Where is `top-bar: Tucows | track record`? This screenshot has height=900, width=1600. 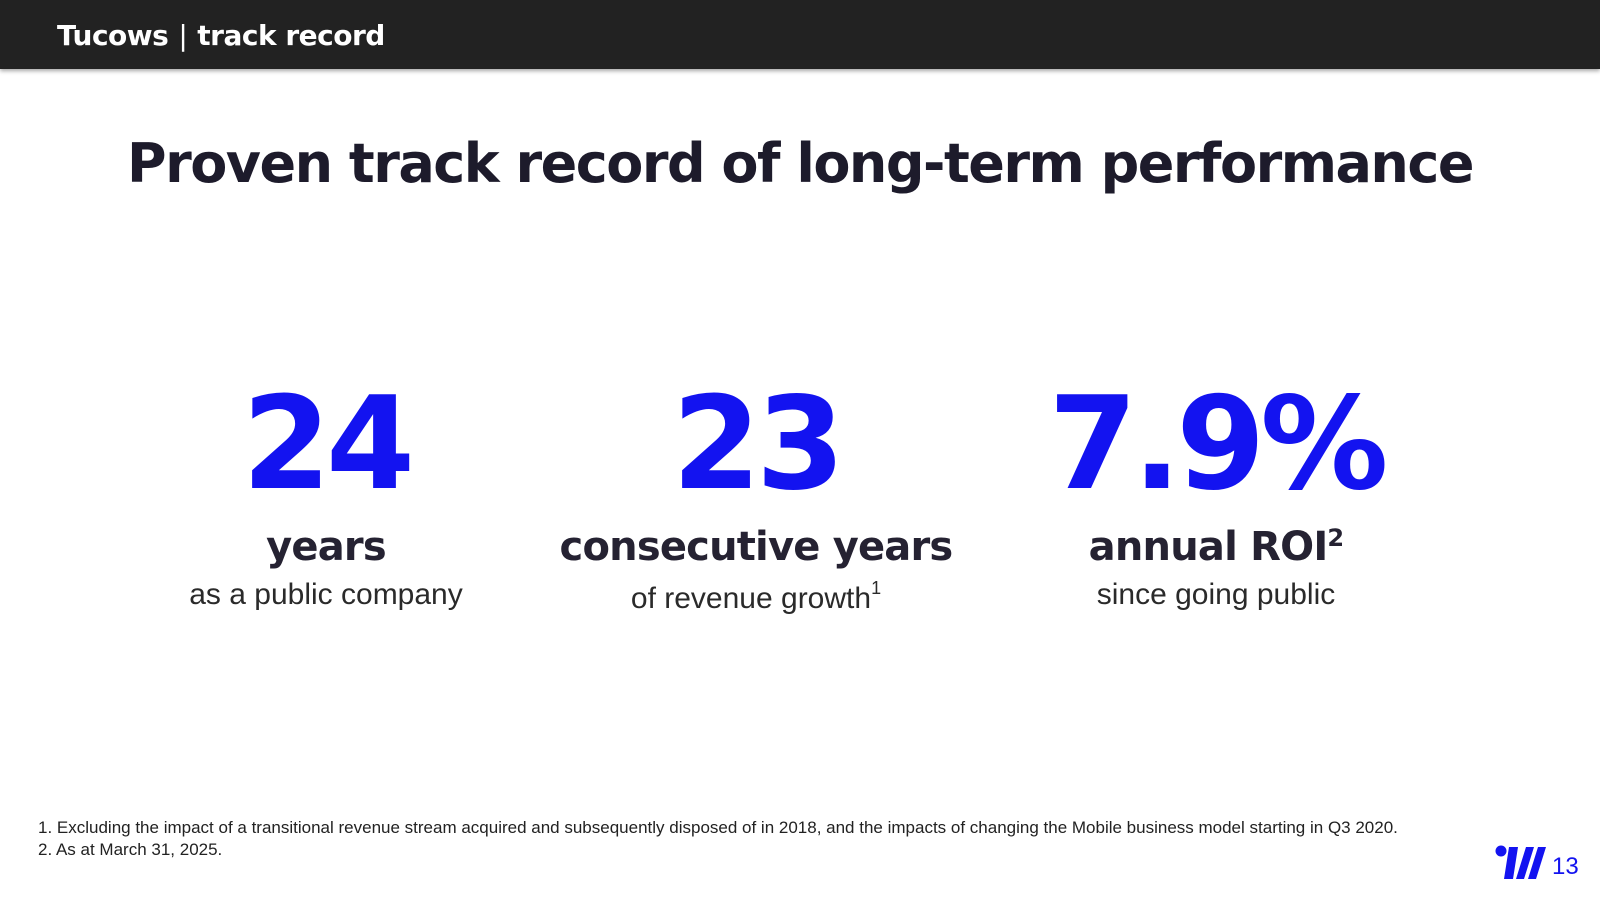
top-bar: Tucows | track record is located at coordinates (800, 34).